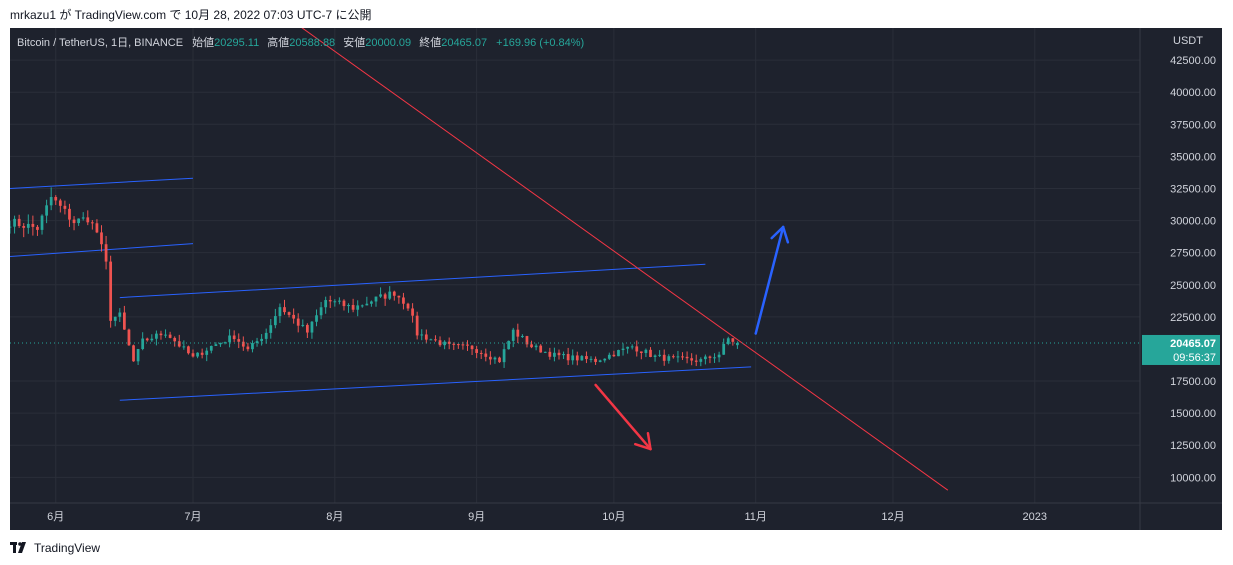 The height and width of the screenshot is (565, 1233). I want to click on channel-top-line, so click(412, 281).